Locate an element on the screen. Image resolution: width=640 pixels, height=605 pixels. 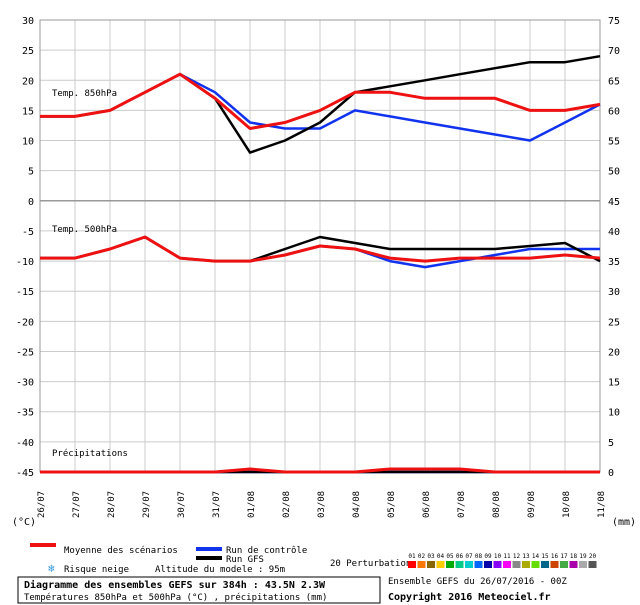
y-right-tick-label: 75 is located at coordinates (614, 21).